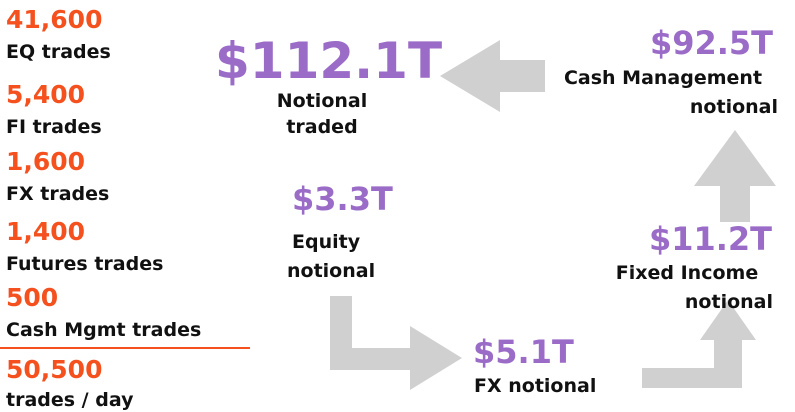 Image resolution: width=795 pixels, height=412 pixels. Describe the element at coordinates (687, 273) in the screenshot. I see `notional-label: Fixed Income` at that location.